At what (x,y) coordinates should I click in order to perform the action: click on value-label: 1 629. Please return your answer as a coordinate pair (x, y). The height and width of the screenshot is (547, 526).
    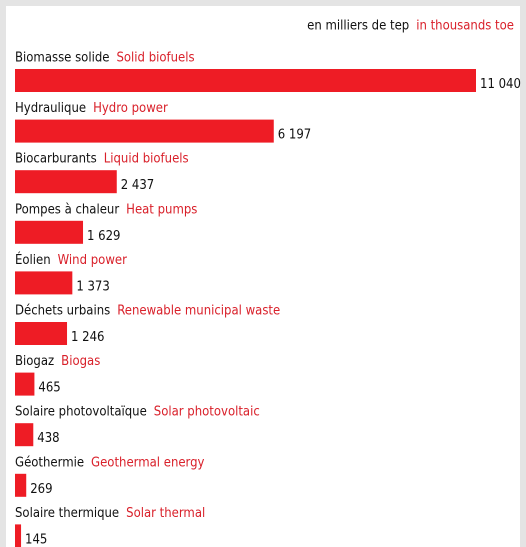
    Looking at the image, I should click on (103, 236).